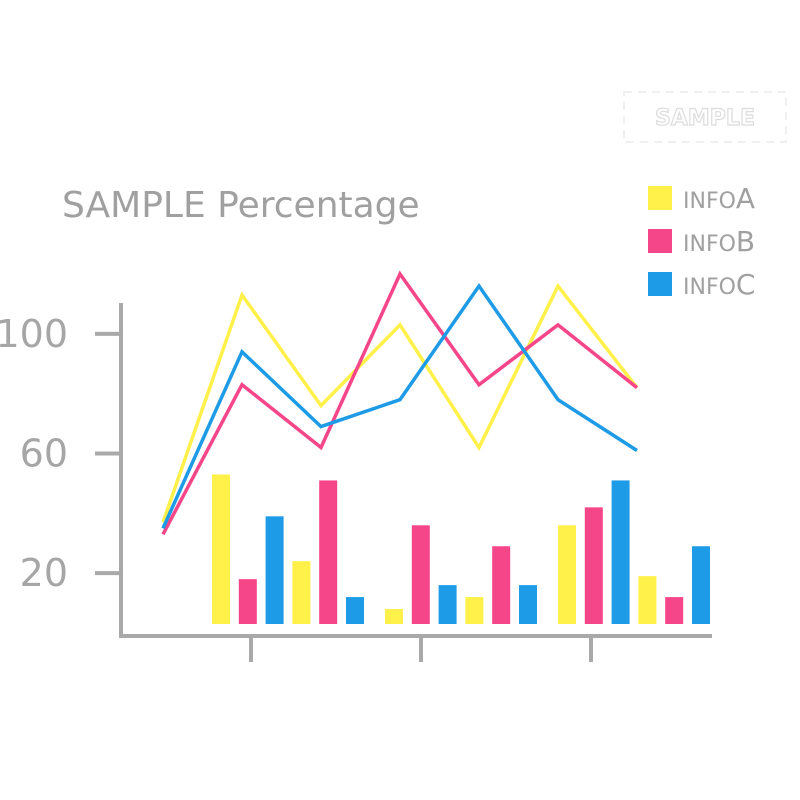  Describe the element at coordinates (221, 549) in the screenshot. I see `bar-g1-1-infoA` at that location.